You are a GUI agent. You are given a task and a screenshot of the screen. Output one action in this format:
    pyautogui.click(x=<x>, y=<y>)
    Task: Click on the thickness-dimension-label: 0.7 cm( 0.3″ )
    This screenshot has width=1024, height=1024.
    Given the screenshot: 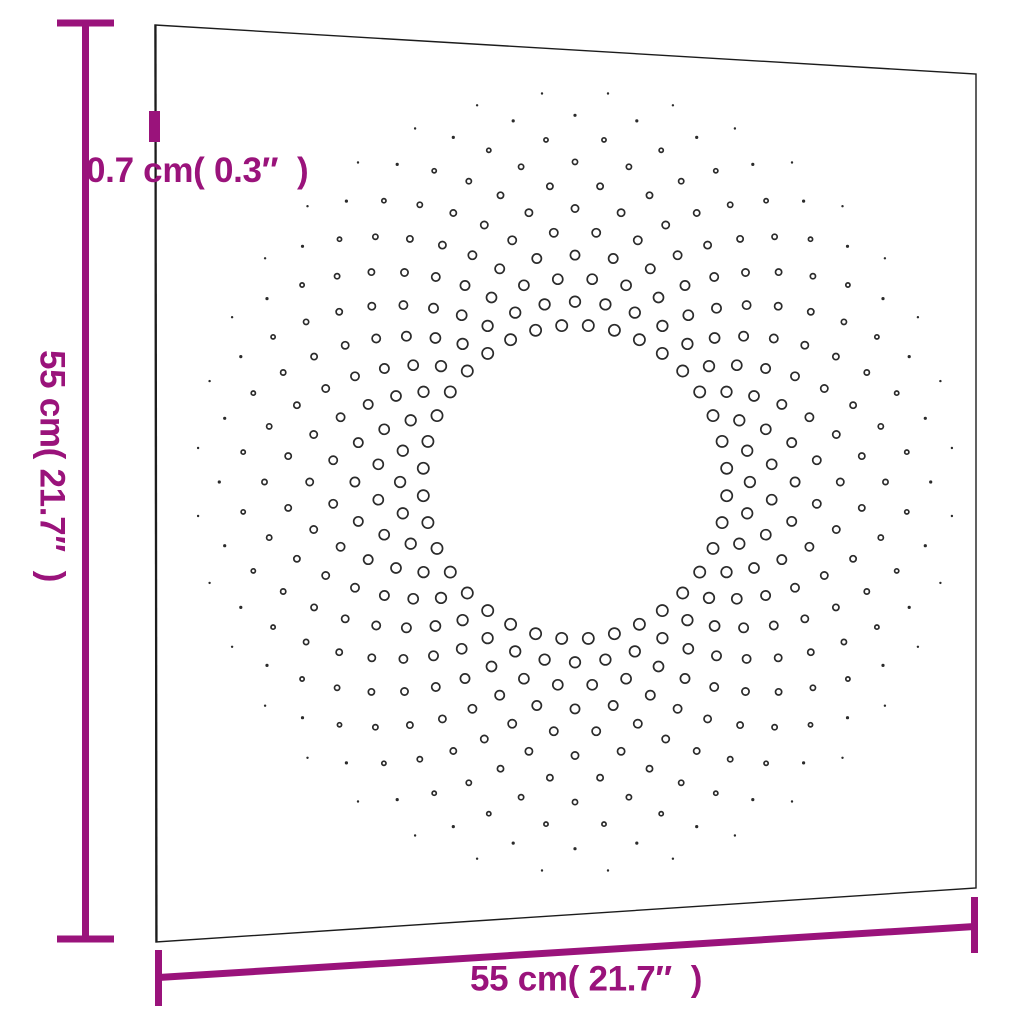 What is the action you would take?
    pyautogui.click(x=197, y=170)
    